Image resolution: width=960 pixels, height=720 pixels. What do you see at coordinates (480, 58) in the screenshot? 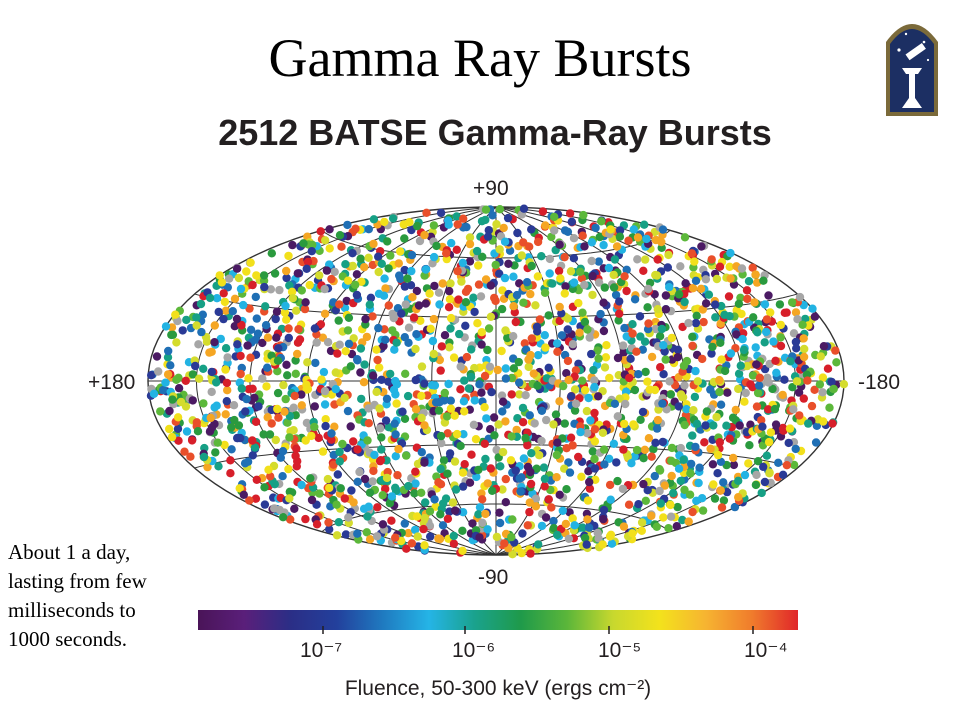
I see `slide-title: Gamma Ray Bursts` at bounding box center [480, 58].